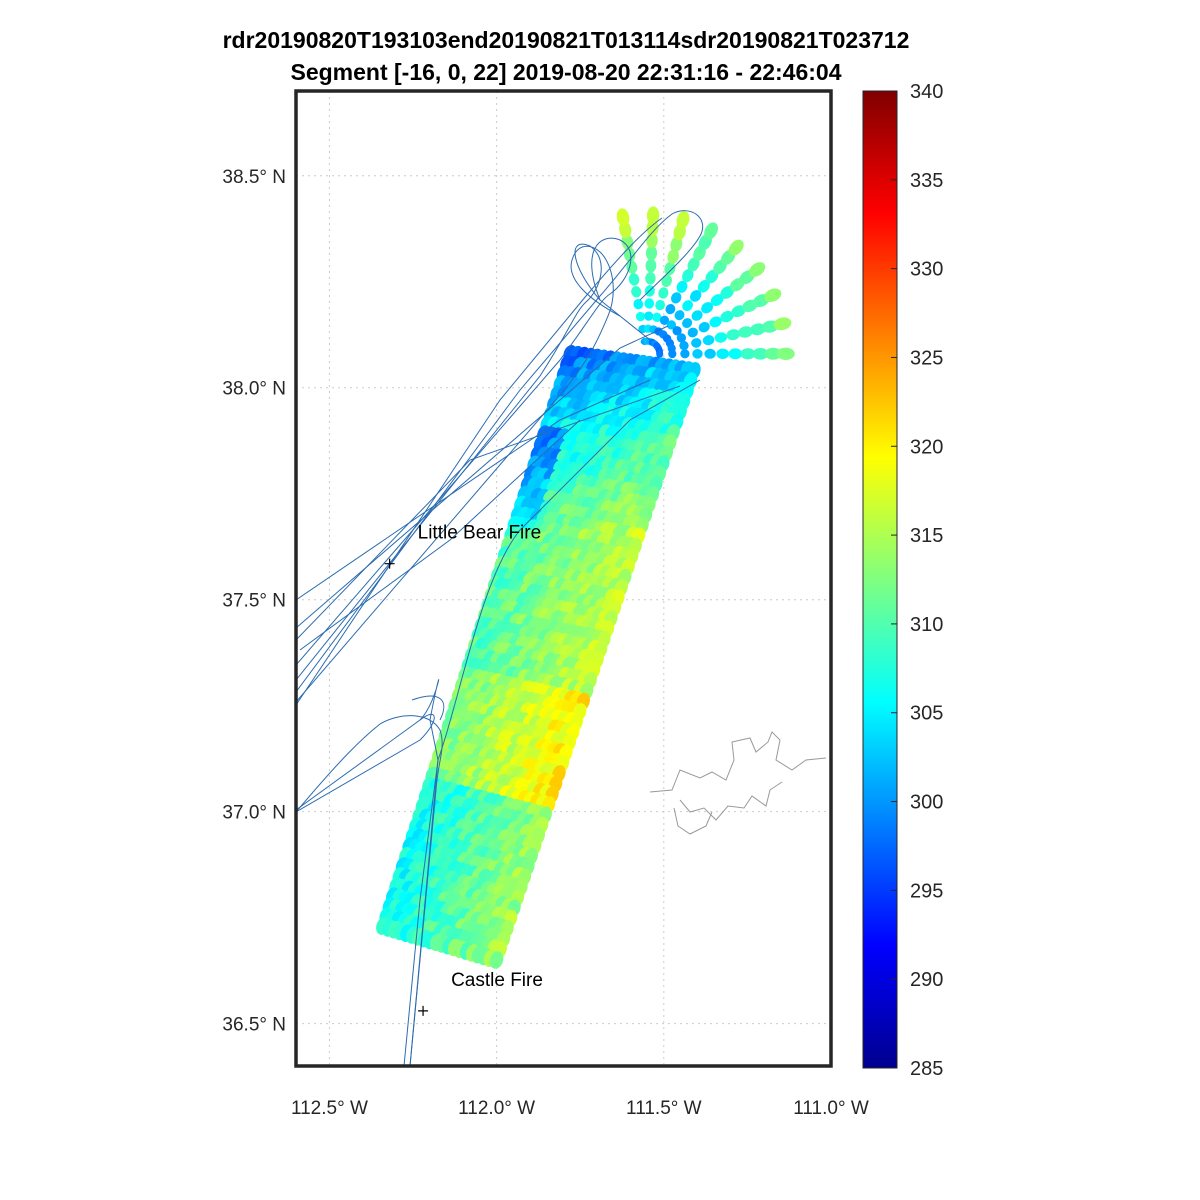  What do you see at coordinates (329, 1108) in the screenshot?
I see `lon-tick-label: 112.5° W` at bounding box center [329, 1108].